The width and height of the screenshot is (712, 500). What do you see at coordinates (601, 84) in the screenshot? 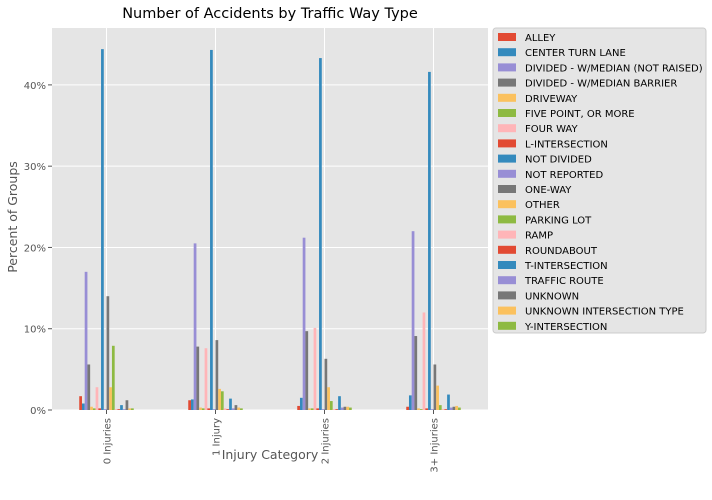
I see `legend-label: DIVIDED - W/MEDIAN BARRIER` at bounding box center [601, 84].